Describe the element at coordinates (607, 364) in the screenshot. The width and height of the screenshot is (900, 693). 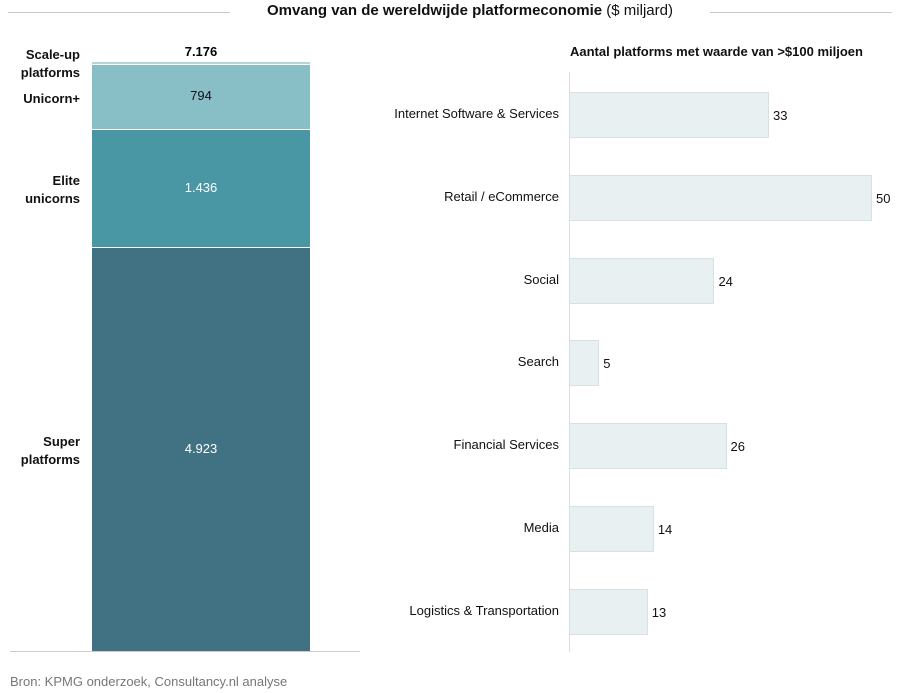
I see `value-label: 5` at that location.